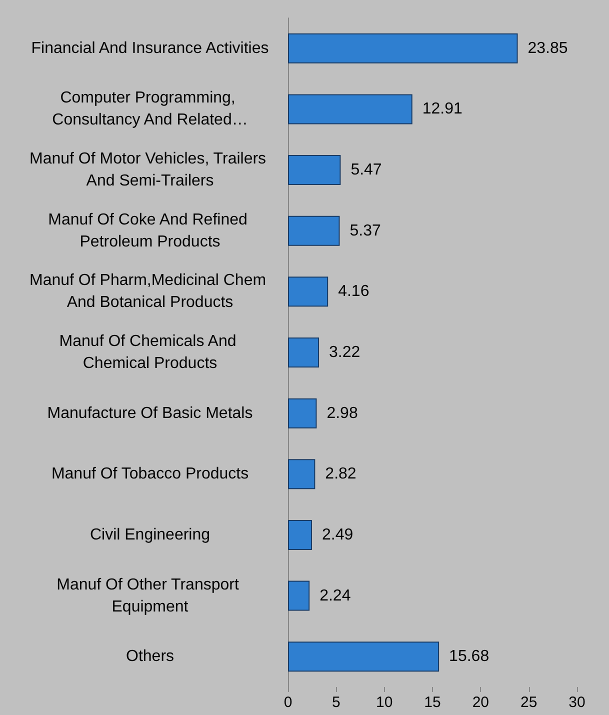 The height and width of the screenshot is (715, 609). I want to click on y-tick-label: Manuf Of Pharm,Medicinal Chem And Botanical Products, so click(150, 292).